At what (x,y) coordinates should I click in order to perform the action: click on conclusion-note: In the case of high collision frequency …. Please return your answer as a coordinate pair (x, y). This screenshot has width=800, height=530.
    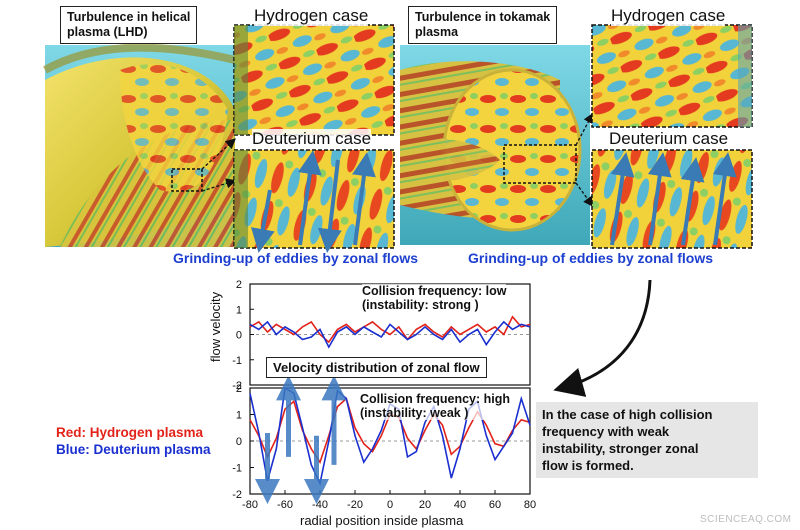
    Looking at the image, I should click on (647, 440).